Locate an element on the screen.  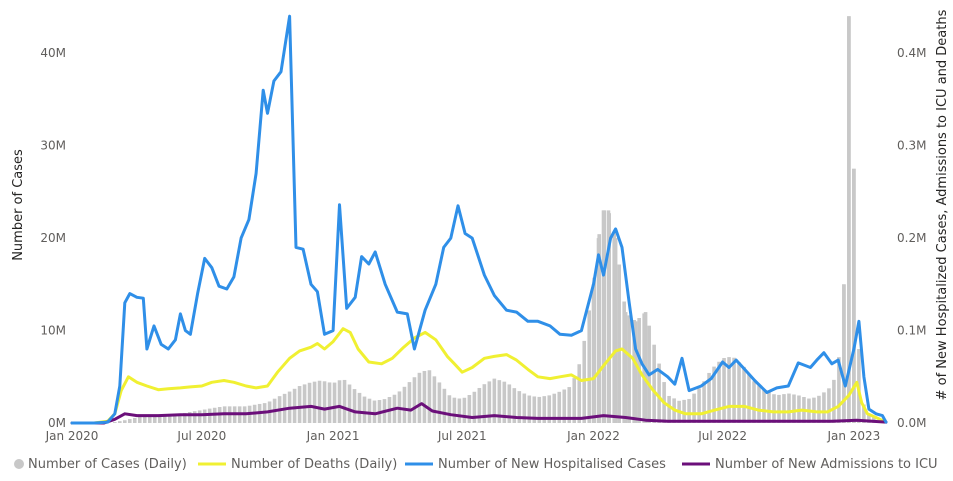
legend-item: Number of Deaths (Daily) is located at coordinates (297, 464).